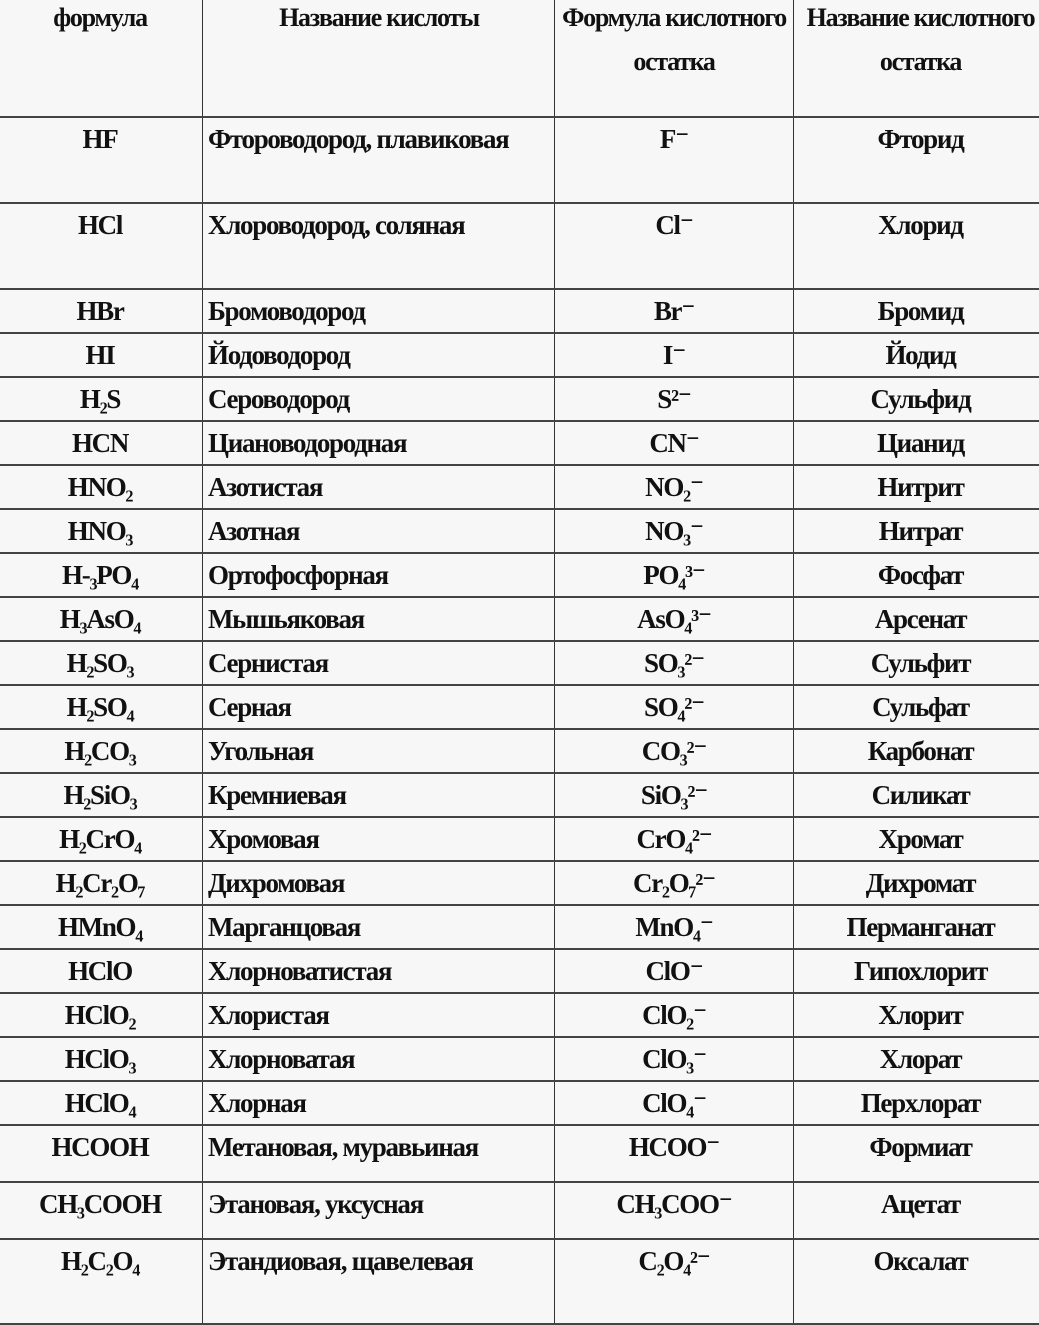  What do you see at coordinates (101, 971) in the screenshot?
I see `acid-formula: HClO` at bounding box center [101, 971].